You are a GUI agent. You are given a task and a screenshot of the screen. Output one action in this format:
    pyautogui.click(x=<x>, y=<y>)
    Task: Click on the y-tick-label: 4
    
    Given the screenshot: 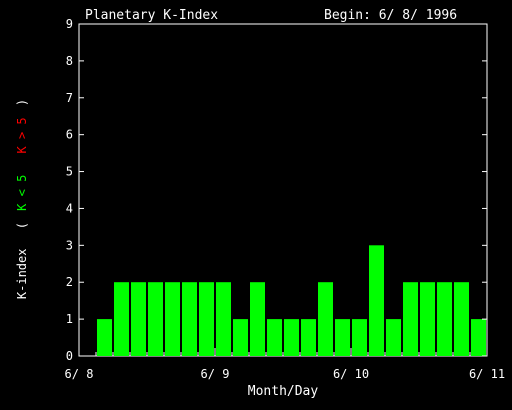 What is the action you would take?
    pyautogui.click(x=69, y=208)
    